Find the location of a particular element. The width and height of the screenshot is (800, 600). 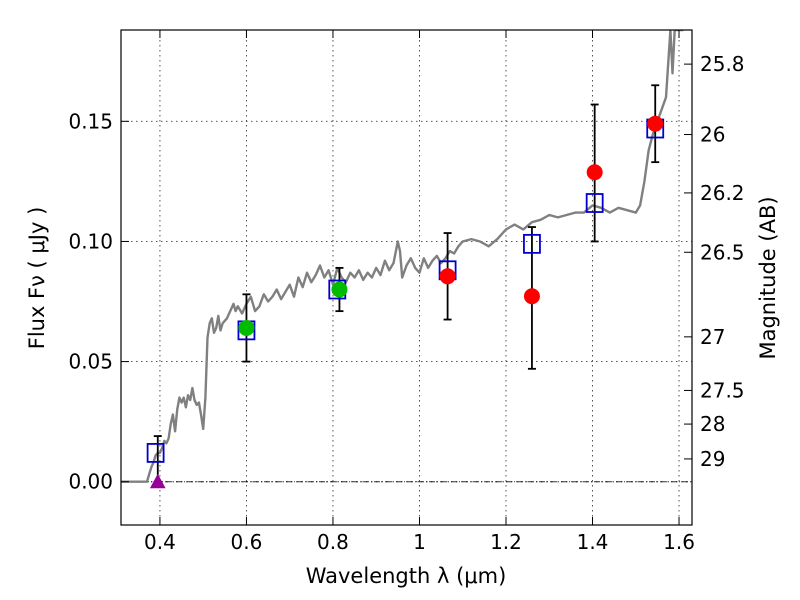

x-tick-label: 1.2 is located at coordinates (506, 542).